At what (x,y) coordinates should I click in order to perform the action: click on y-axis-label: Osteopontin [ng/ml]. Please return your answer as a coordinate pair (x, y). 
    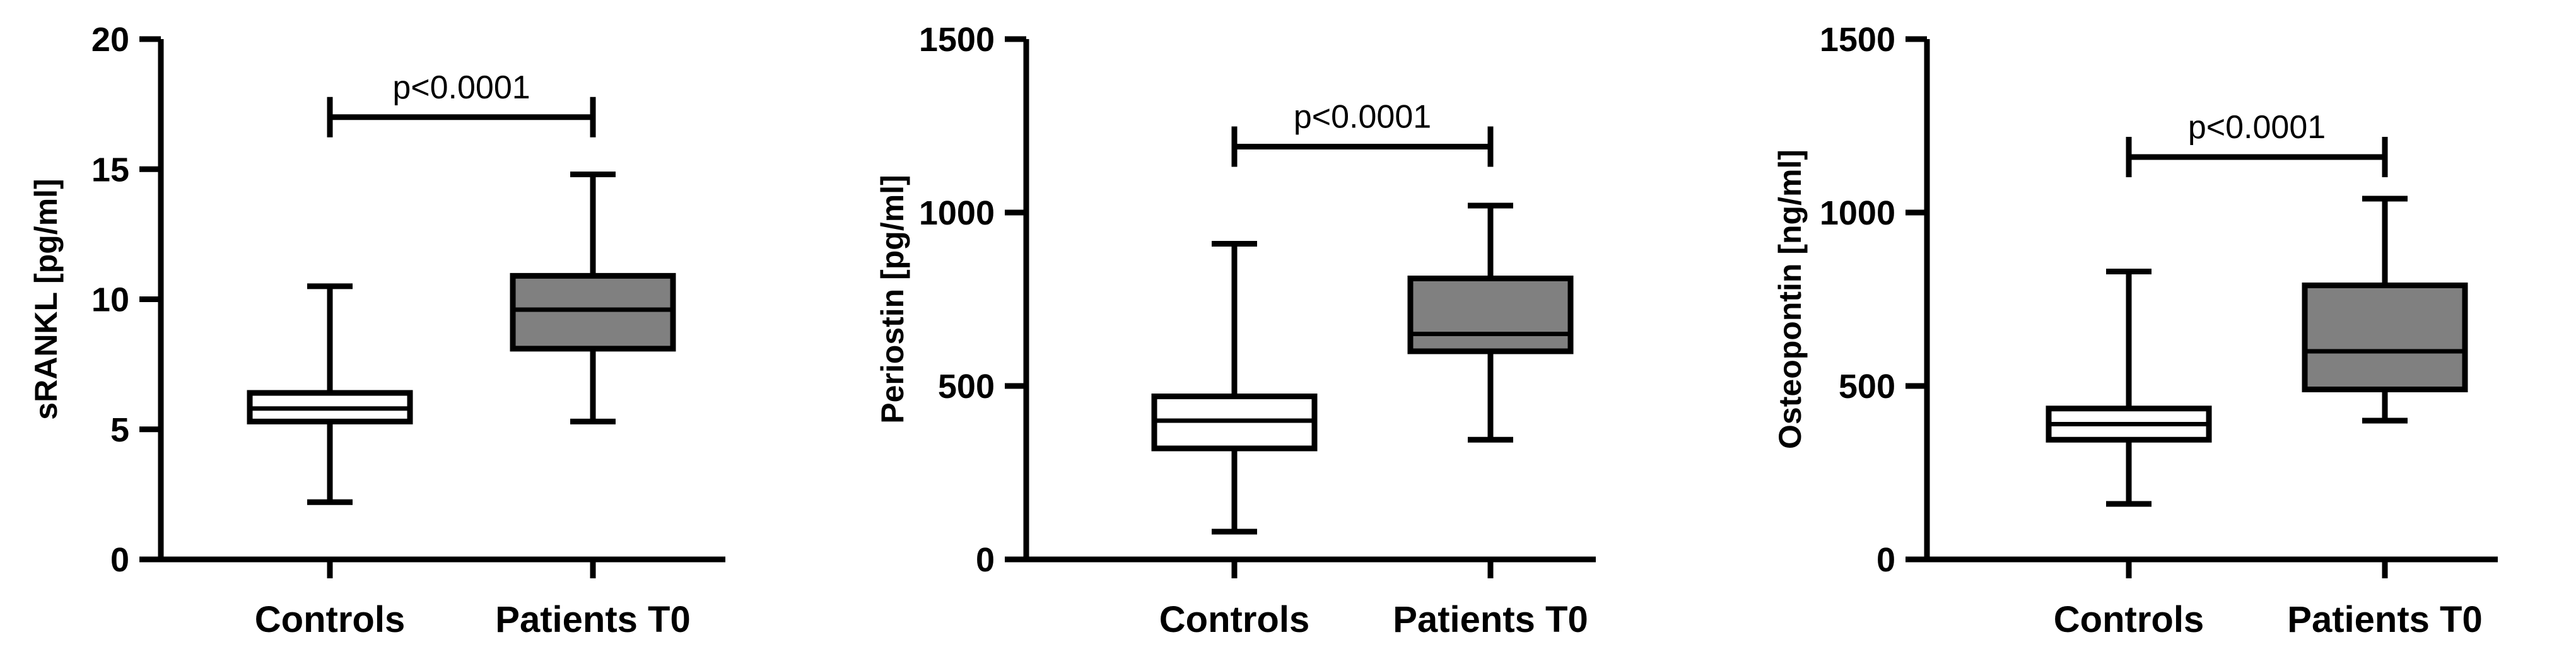
    Looking at the image, I should click on (1790, 299).